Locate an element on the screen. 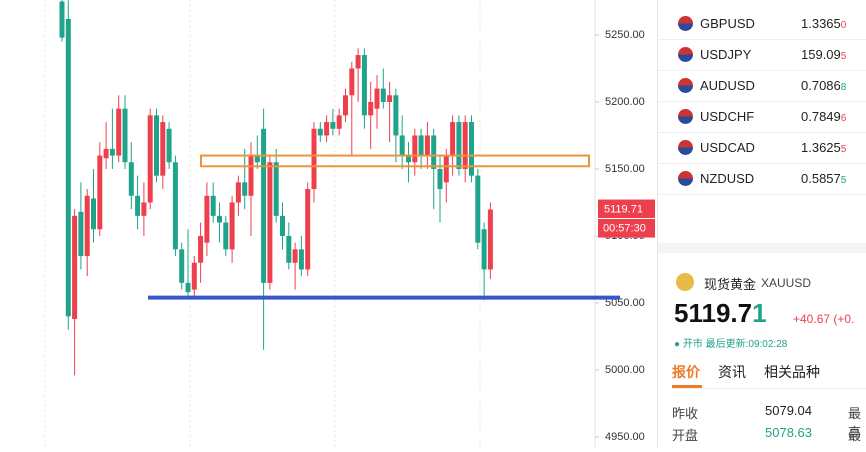 The width and height of the screenshot is (866, 452). separator is located at coordinates (762, 248).